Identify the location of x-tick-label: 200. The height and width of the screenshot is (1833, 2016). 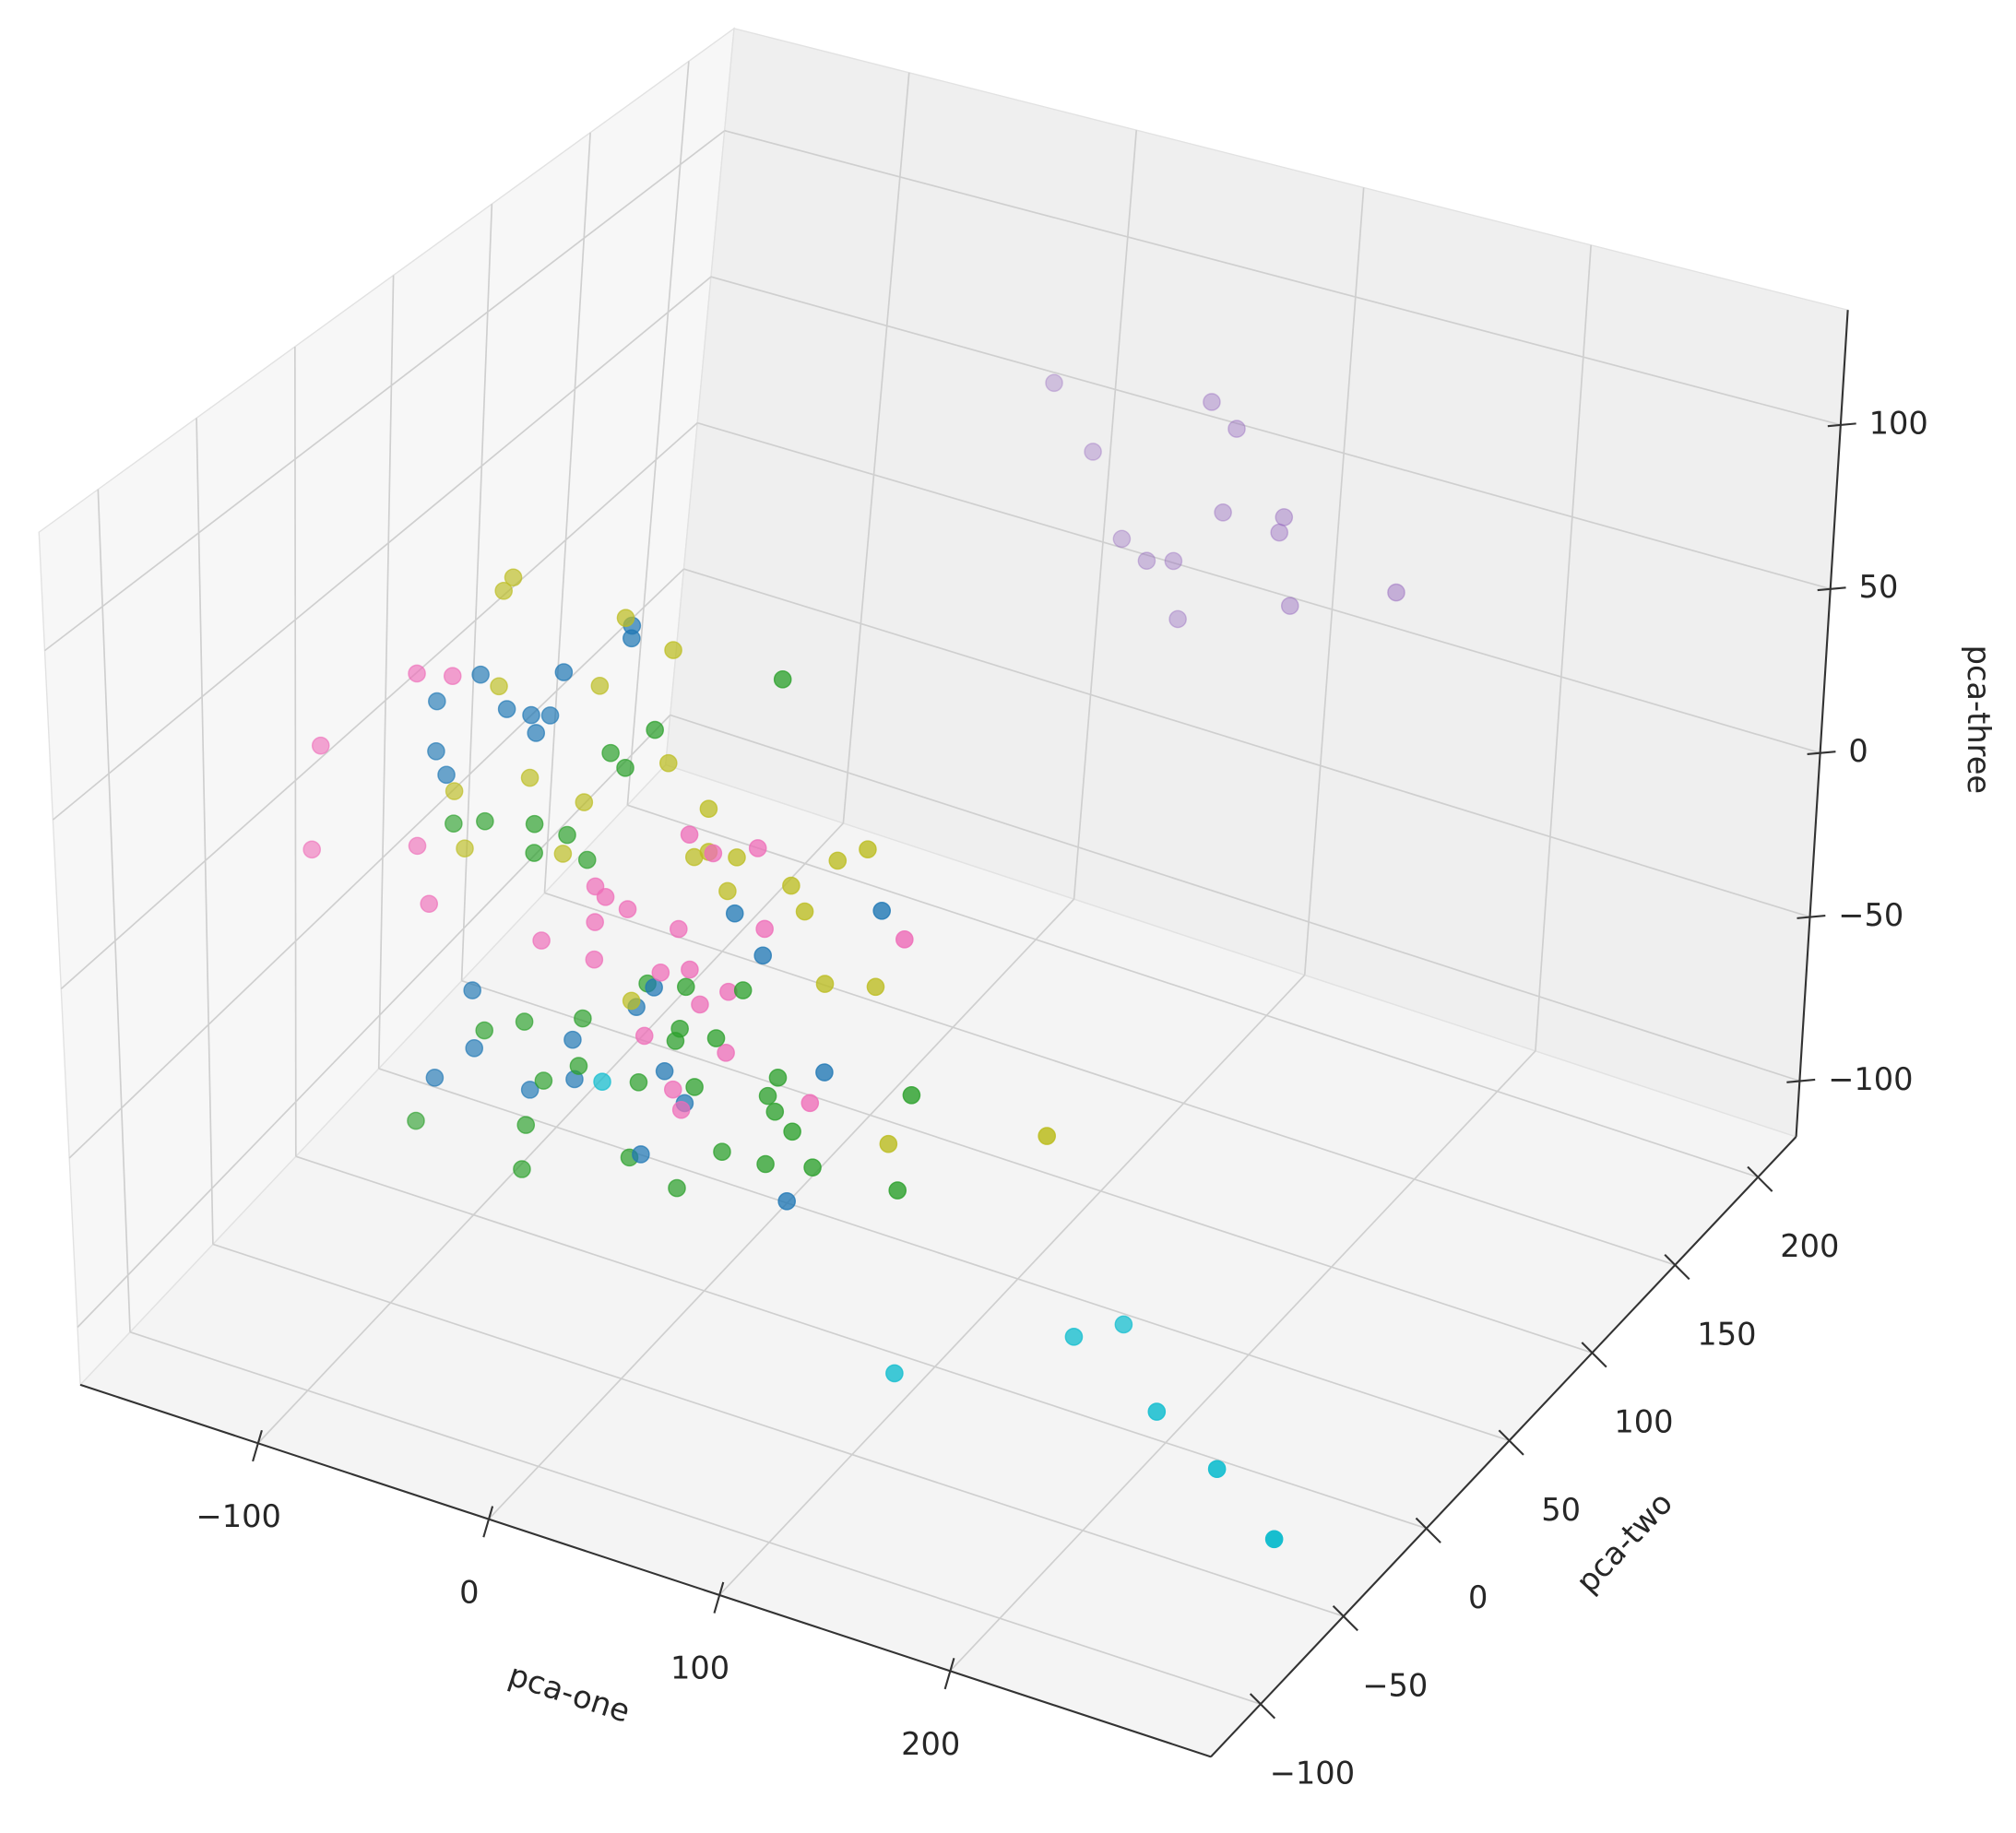
(930, 1744).